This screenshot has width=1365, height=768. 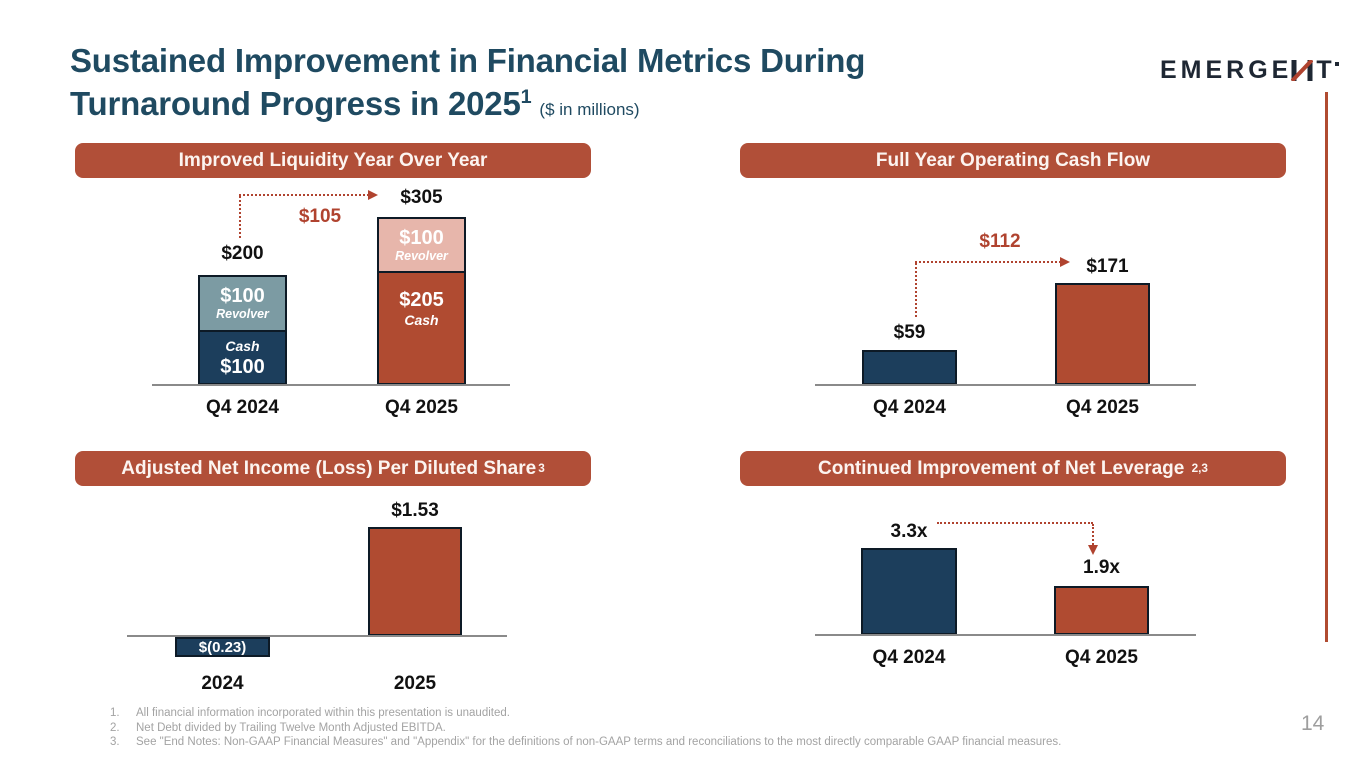 I want to click on total-label-q4-2025: $305, so click(x=421, y=197).